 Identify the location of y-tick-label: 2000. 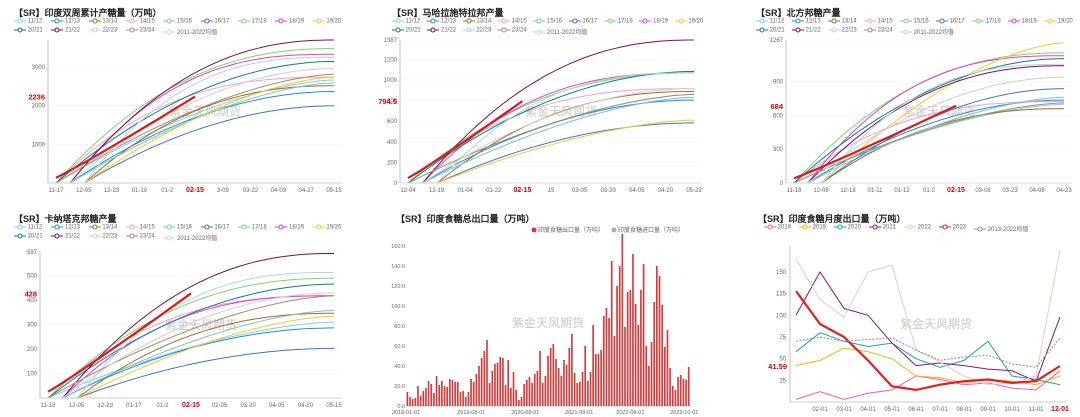
(39, 107).